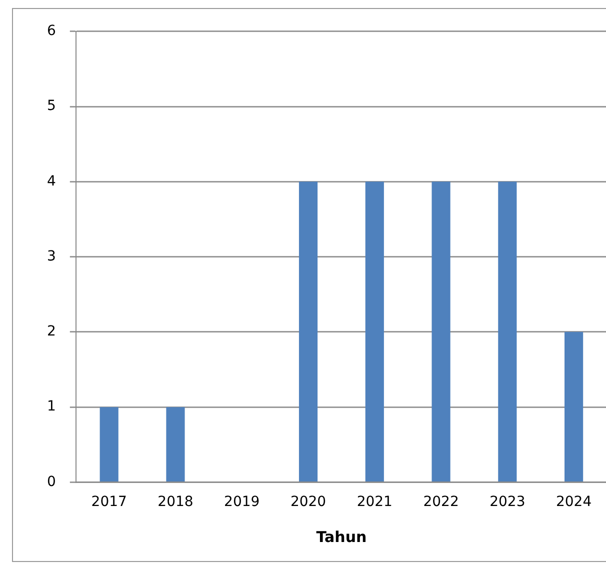  What do you see at coordinates (508, 502) in the screenshot?
I see `x-tick-label: 2023` at bounding box center [508, 502].